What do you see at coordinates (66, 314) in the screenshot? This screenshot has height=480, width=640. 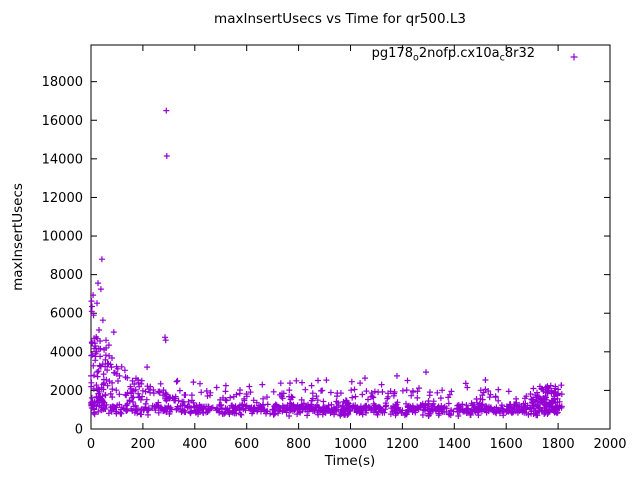 I see `y-tick-label: 6000` at bounding box center [66, 314].